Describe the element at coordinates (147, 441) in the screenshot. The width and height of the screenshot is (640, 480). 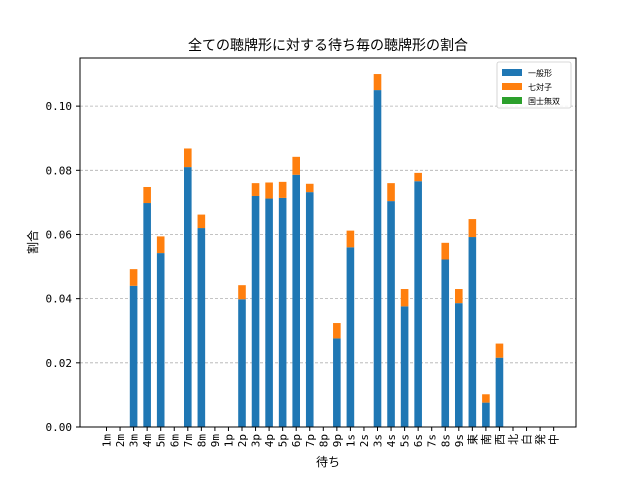
I see `x-tick-label: 4m` at that location.